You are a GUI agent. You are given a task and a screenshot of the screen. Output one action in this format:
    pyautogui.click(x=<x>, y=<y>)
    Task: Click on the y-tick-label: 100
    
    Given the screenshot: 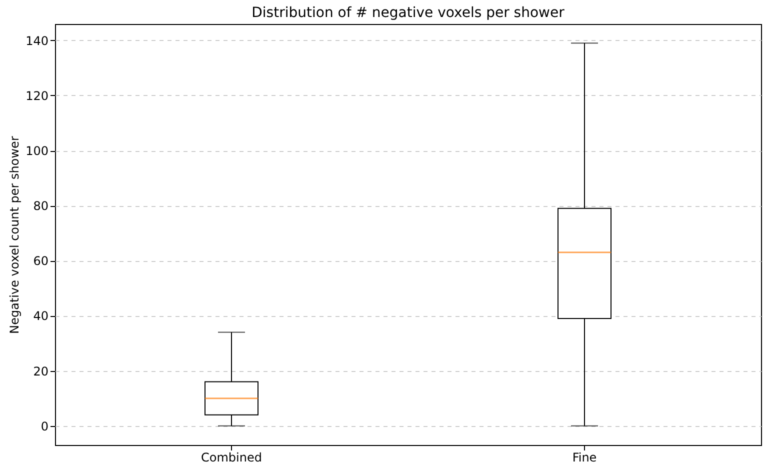 What is the action you would take?
    pyautogui.click(x=37, y=151)
    